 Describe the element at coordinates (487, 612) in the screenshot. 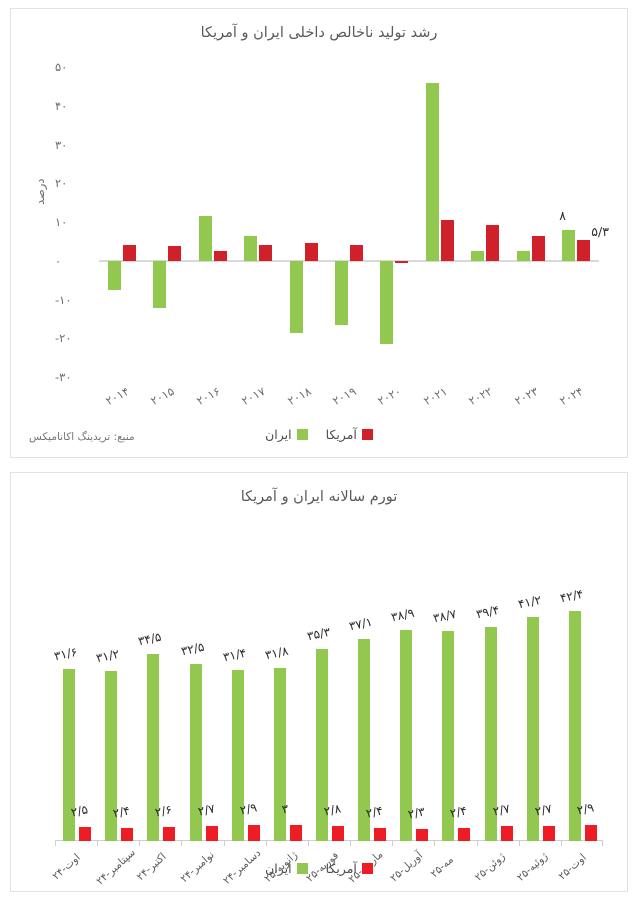

I see `inflation-value-label-iran: ۳۹/۴` at that location.